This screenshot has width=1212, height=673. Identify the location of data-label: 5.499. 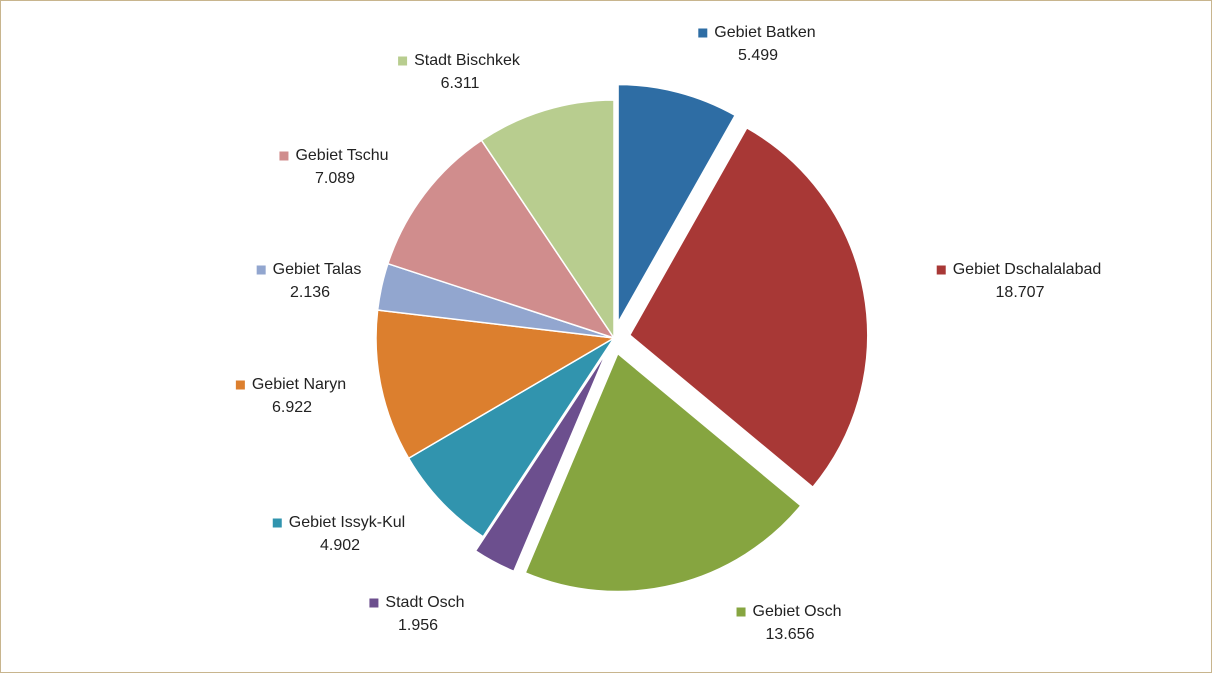
(758, 55).